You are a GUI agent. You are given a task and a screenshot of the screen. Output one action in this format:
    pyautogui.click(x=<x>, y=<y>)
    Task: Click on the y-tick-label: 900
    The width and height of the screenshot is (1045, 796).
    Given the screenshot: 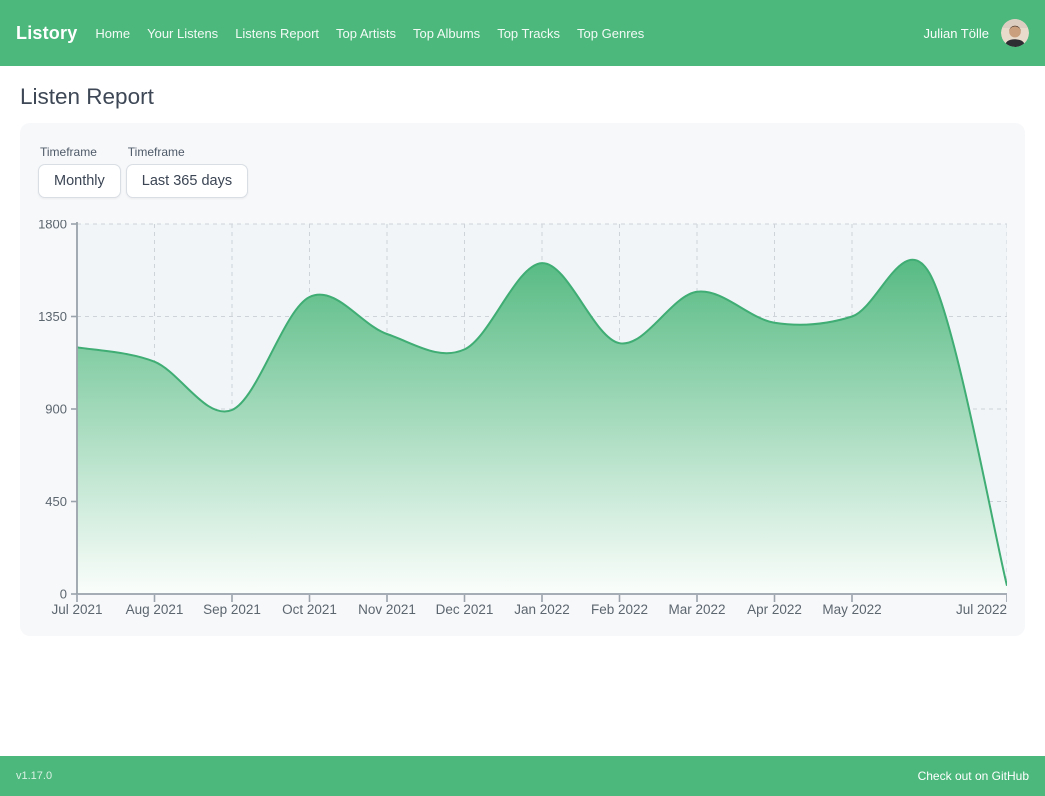 What is the action you would take?
    pyautogui.click(x=56, y=409)
    